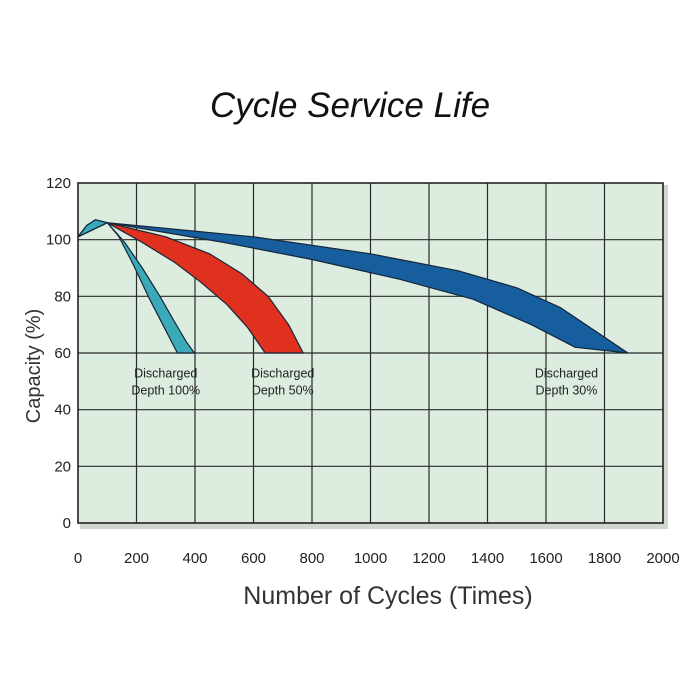  Describe the element at coordinates (566, 381) in the screenshot. I see `series-label: Discharged Depth 30%` at that location.